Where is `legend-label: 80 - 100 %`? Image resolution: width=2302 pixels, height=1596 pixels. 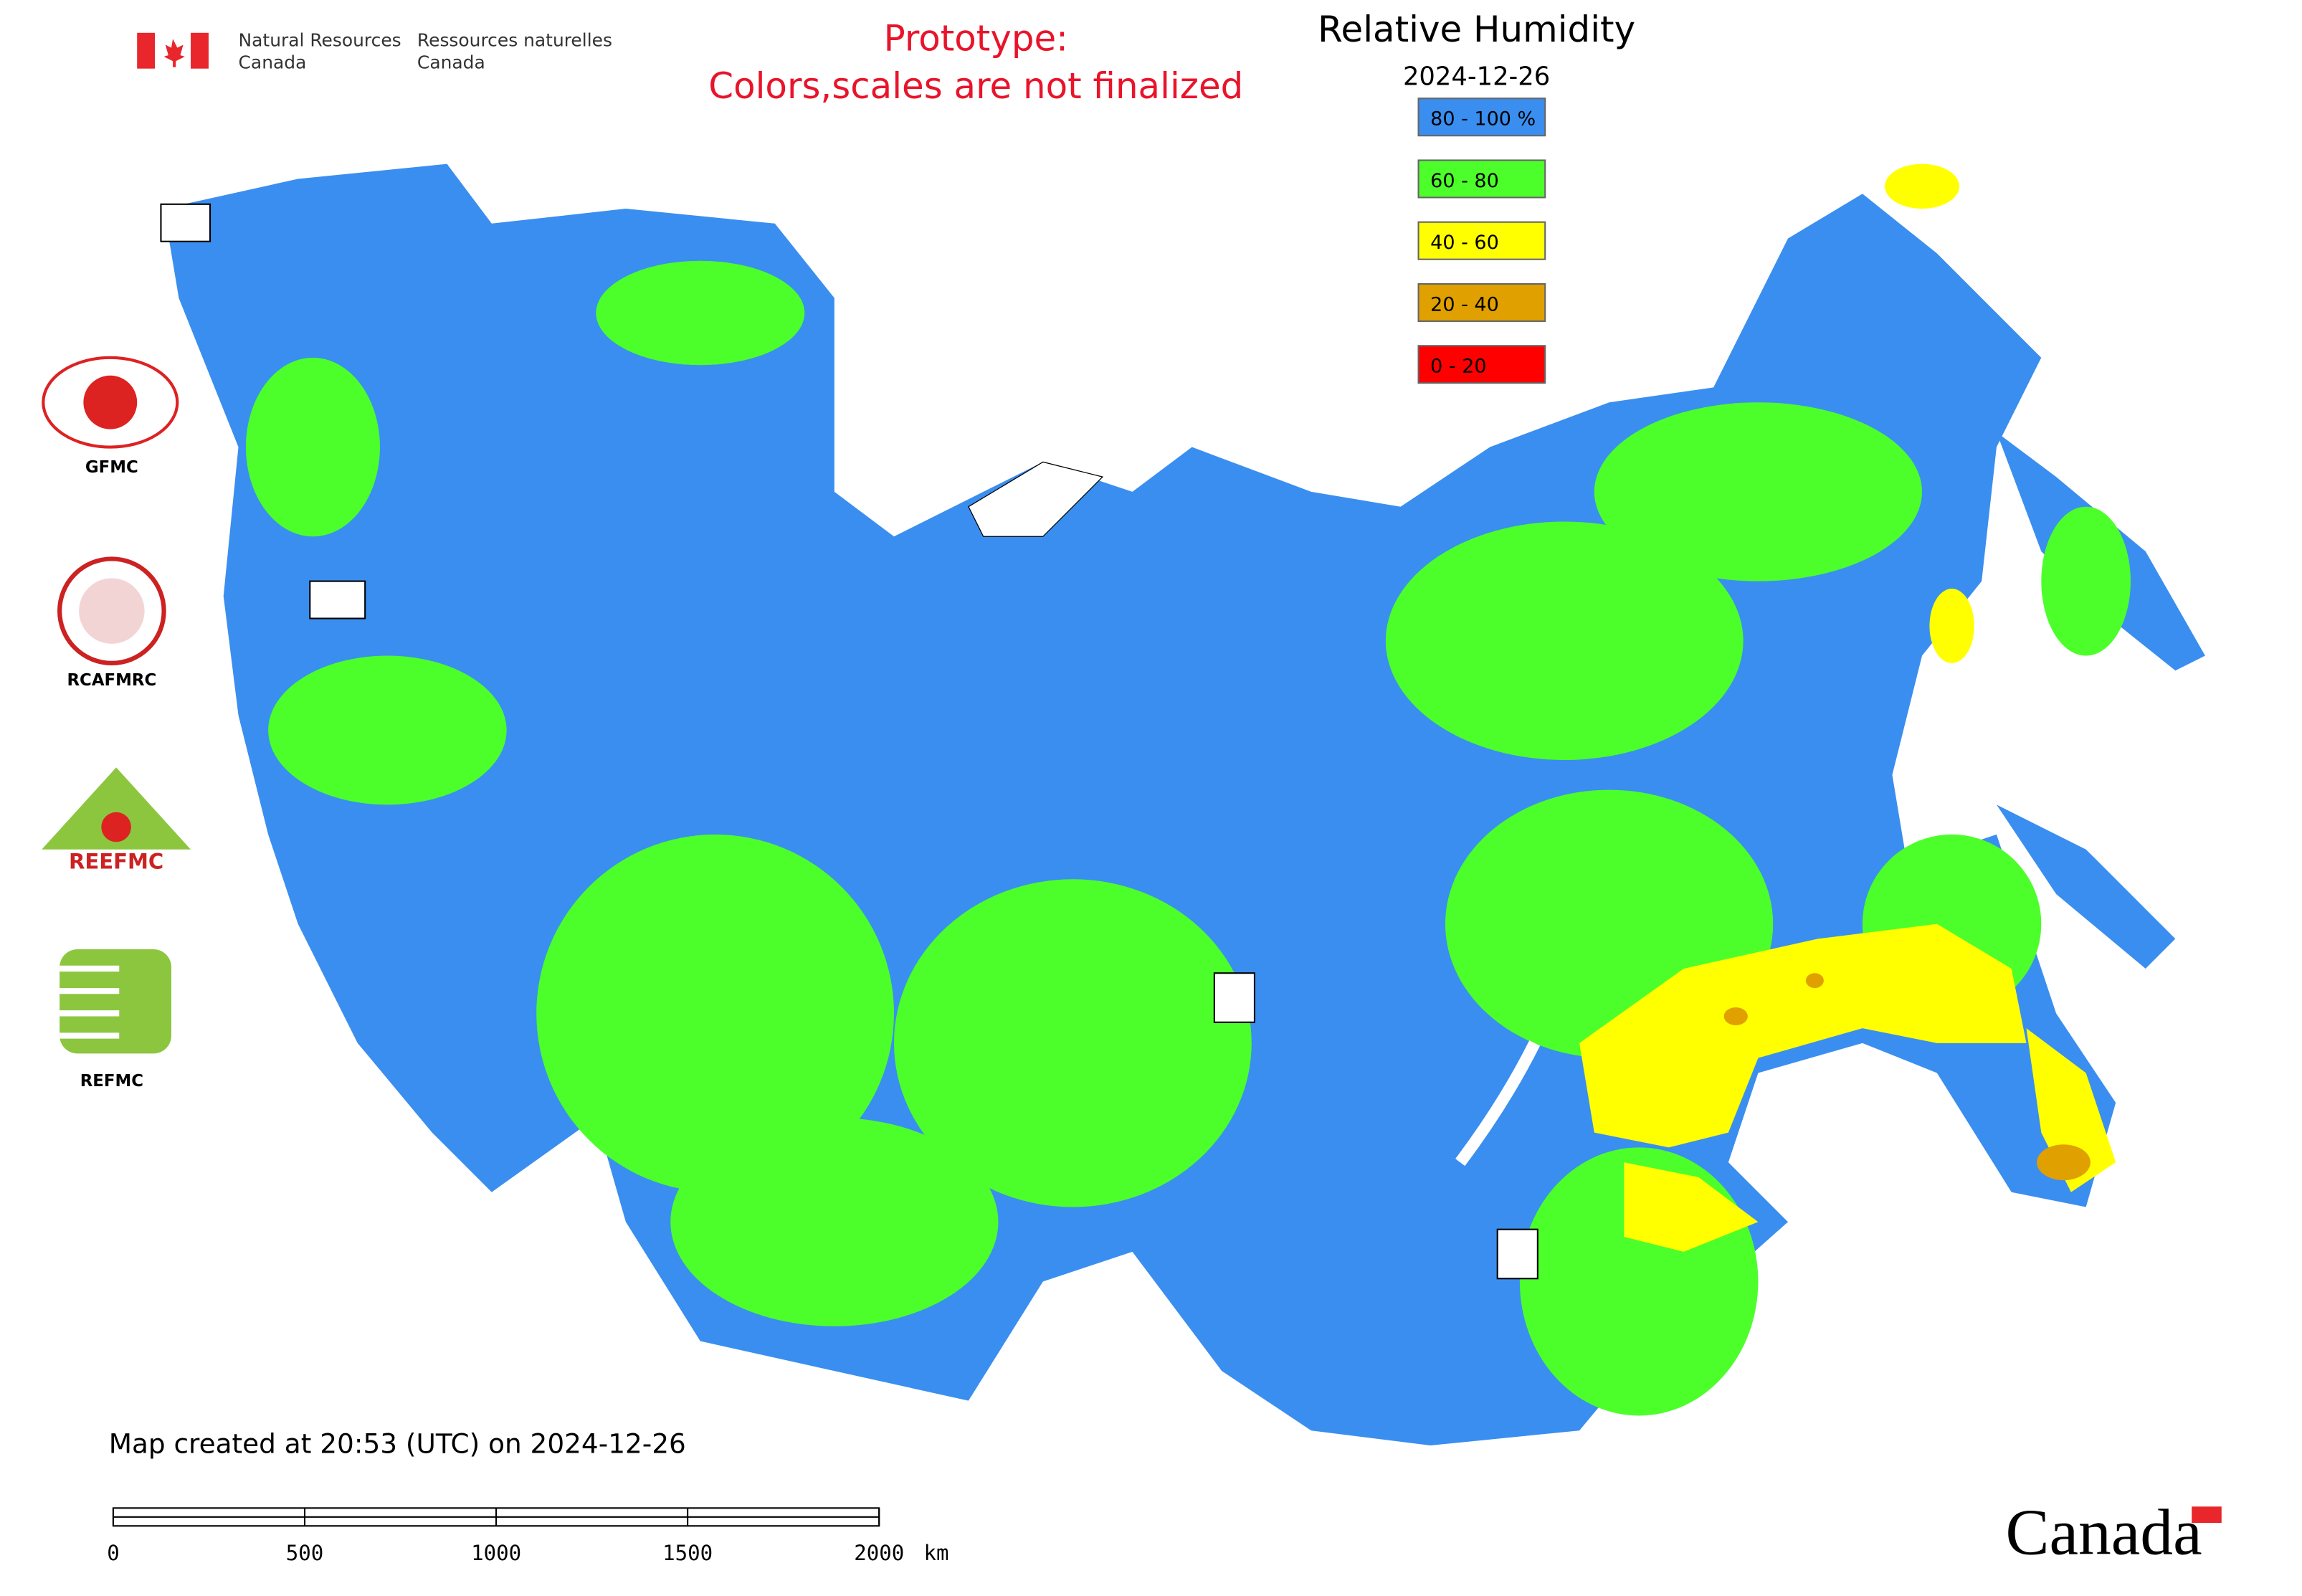
legend-label: 80 - 100 % is located at coordinates (1483, 119).